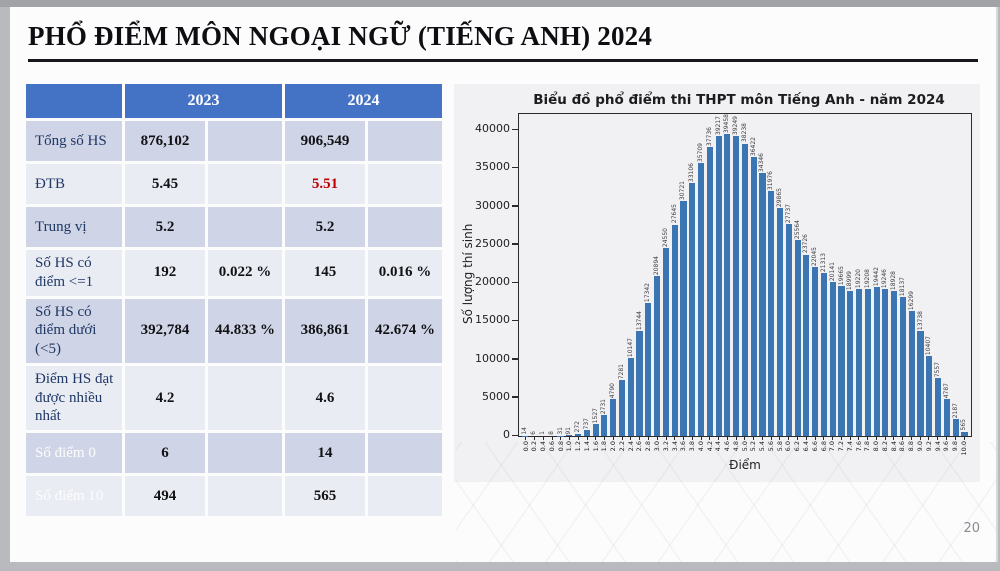 Image resolution: width=1000 pixels, height=571 pixels. What do you see at coordinates (74, 184) in the screenshot?
I see `row-label: ĐTB` at bounding box center [74, 184].